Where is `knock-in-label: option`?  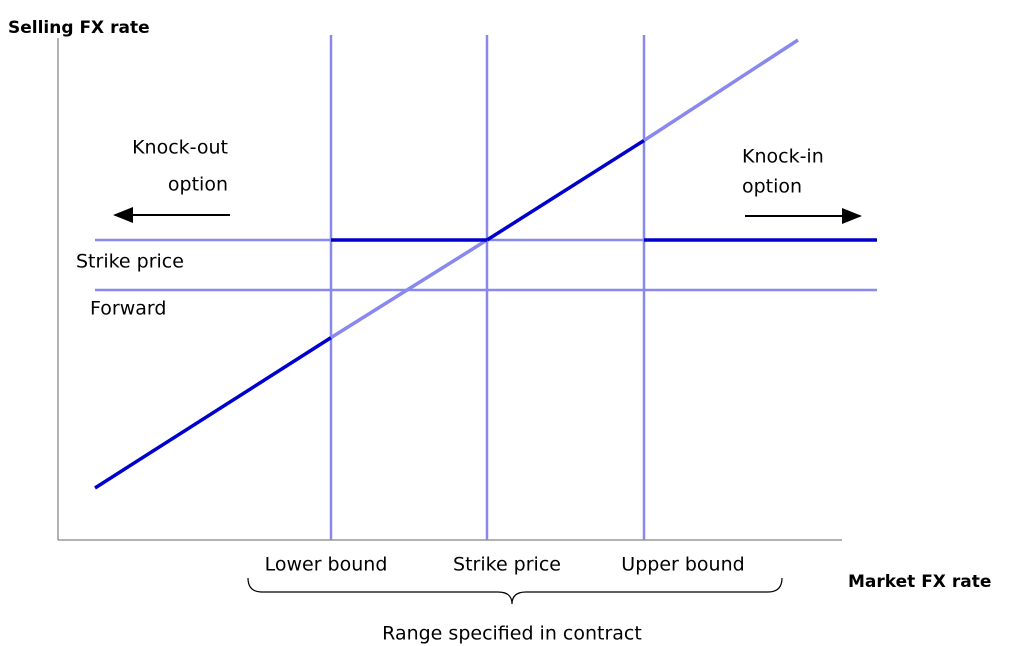
knock-in-label: option is located at coordinates (772, 187).